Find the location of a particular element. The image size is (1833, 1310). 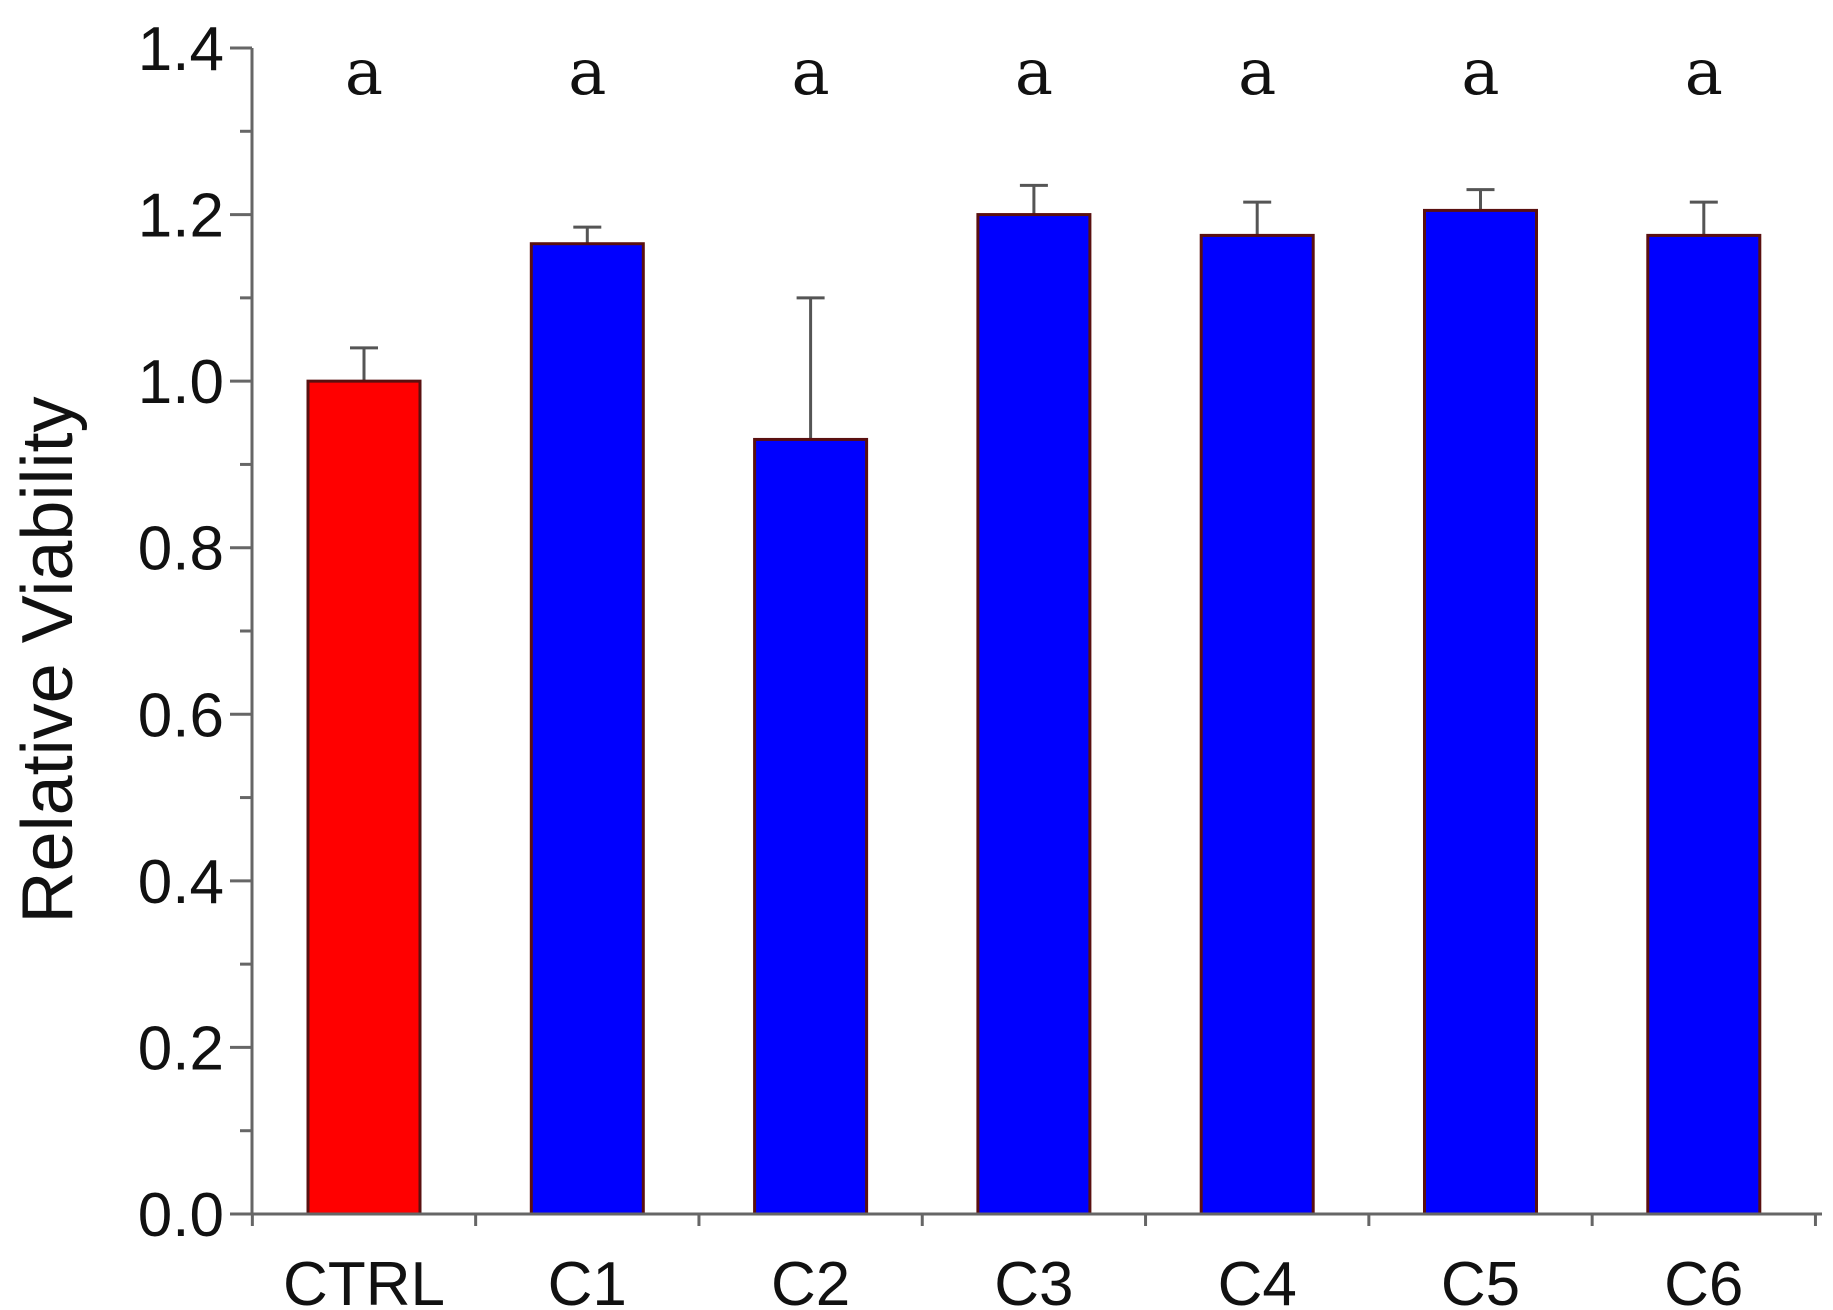

significance-label-c5: a is located at coordinates (1480, 73).